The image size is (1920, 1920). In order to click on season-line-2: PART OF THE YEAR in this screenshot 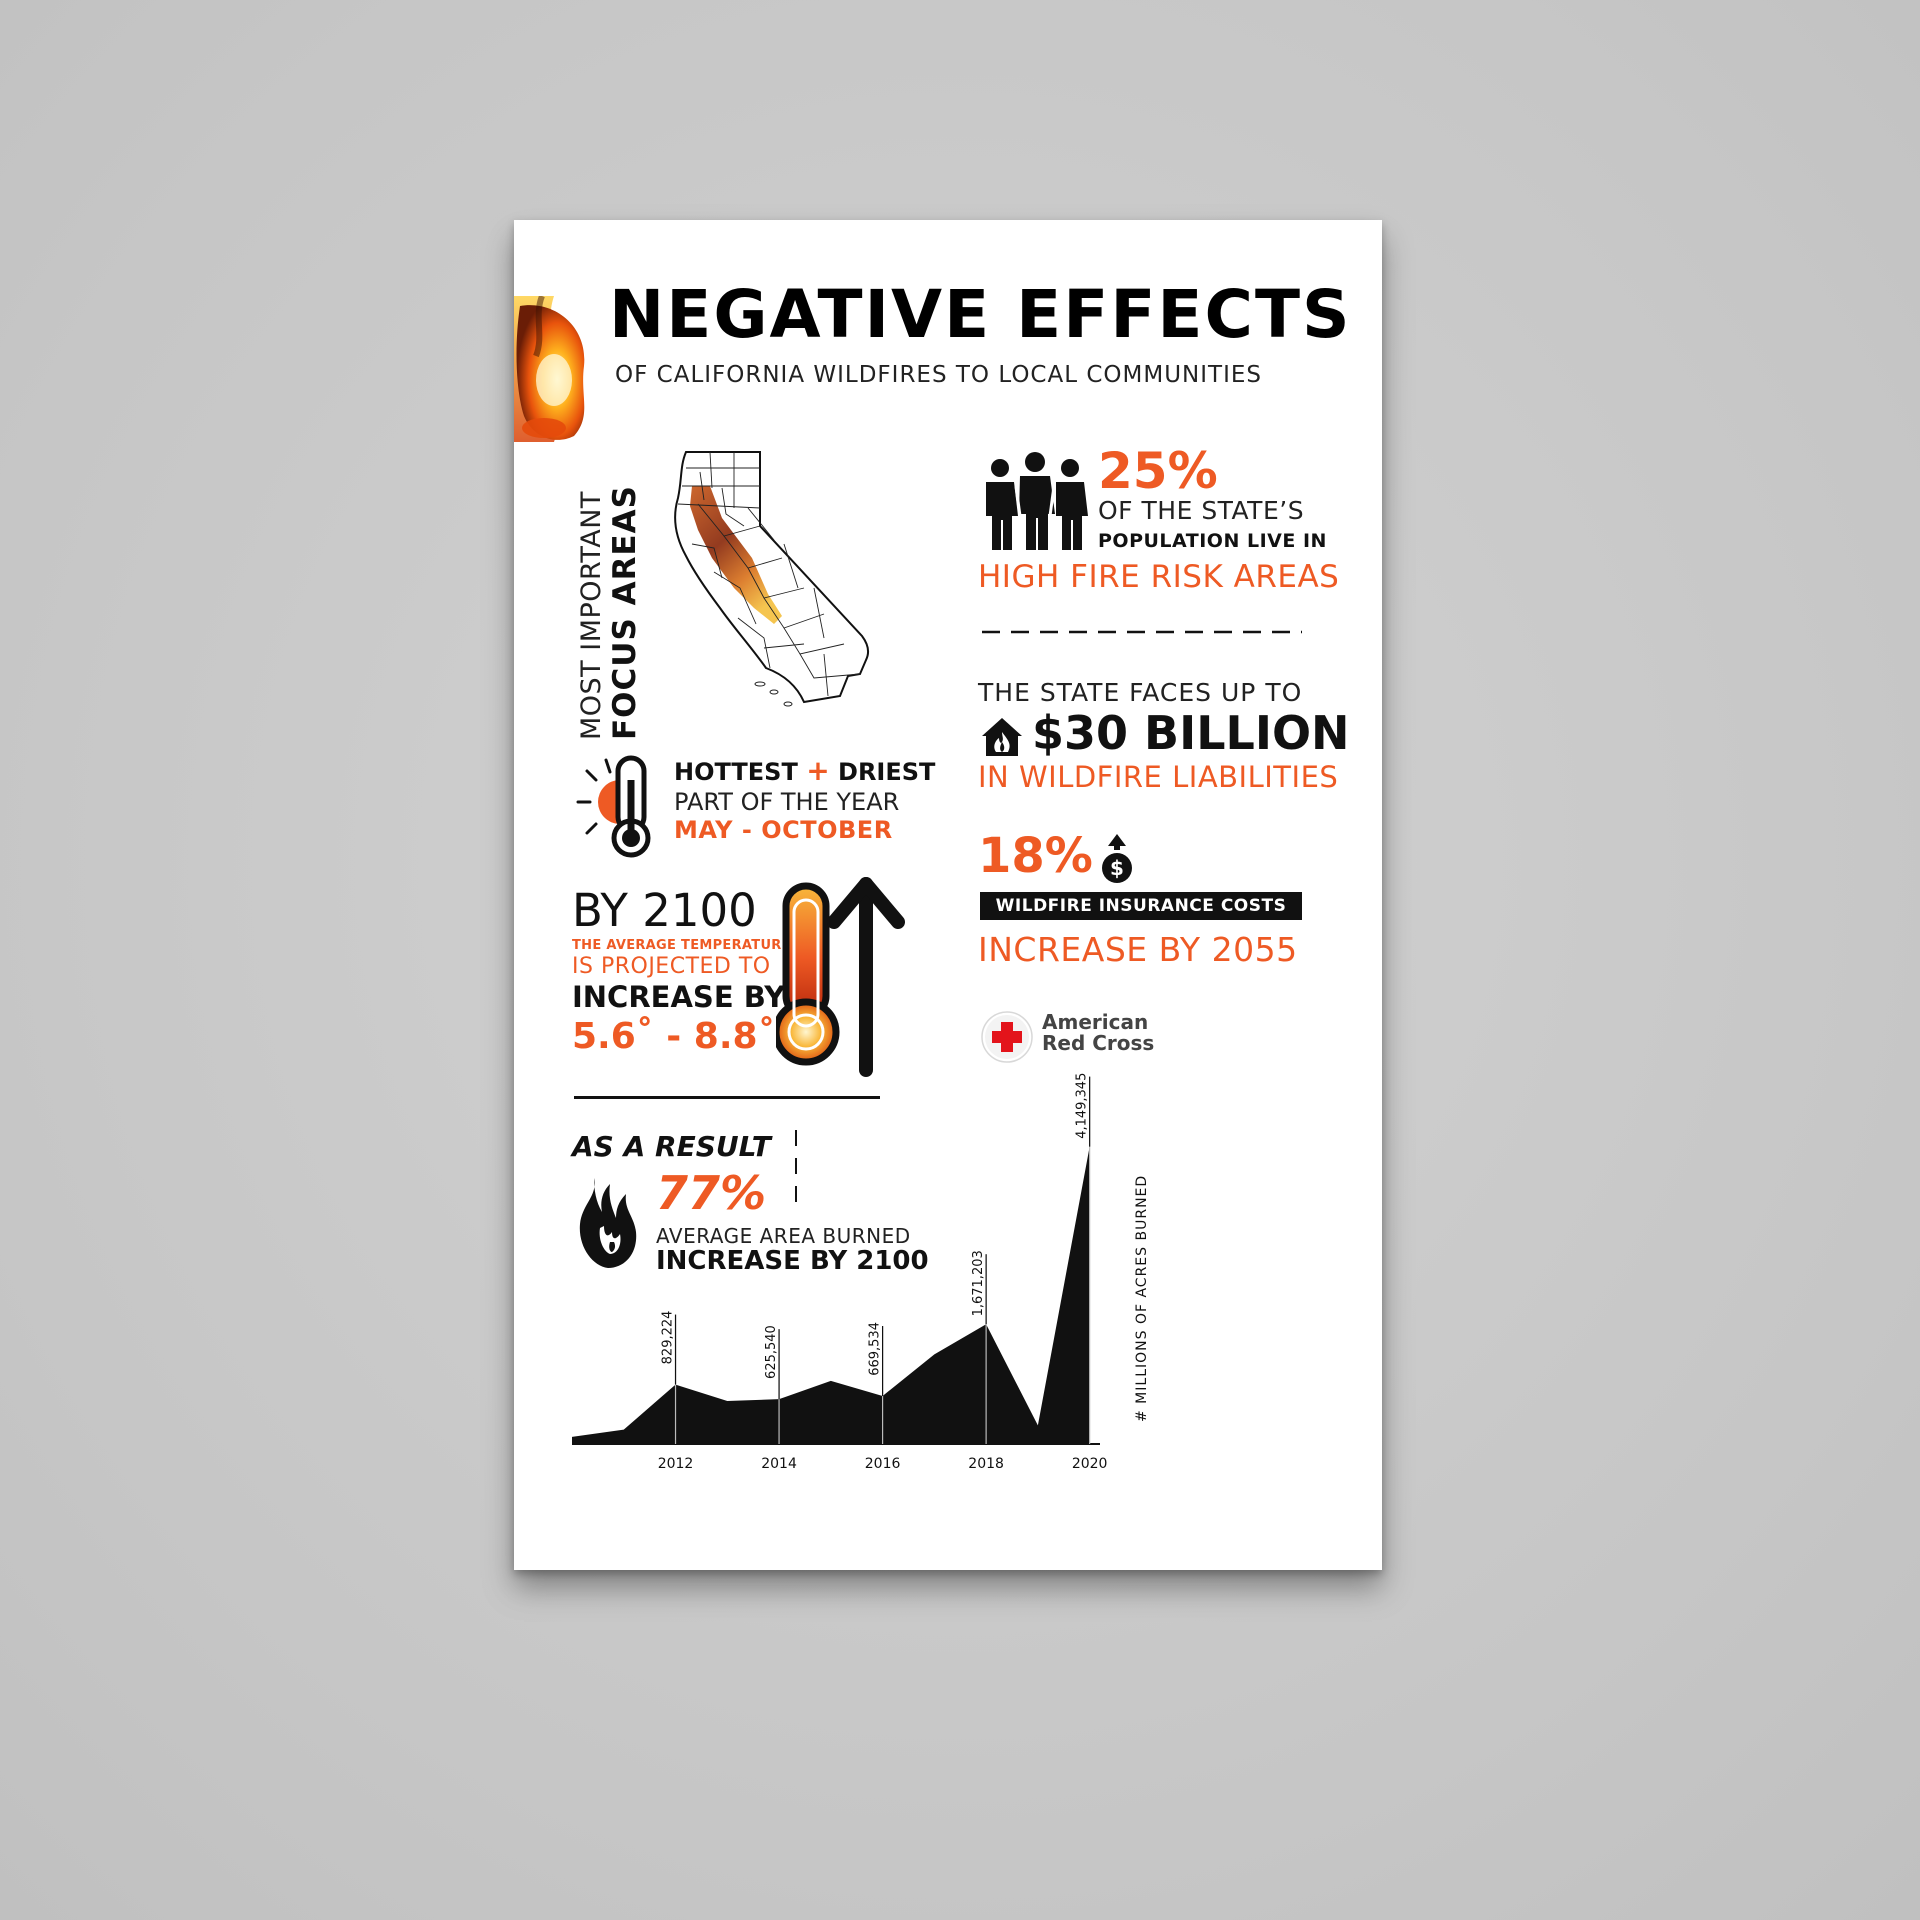, I will do `click(787, 802)`.